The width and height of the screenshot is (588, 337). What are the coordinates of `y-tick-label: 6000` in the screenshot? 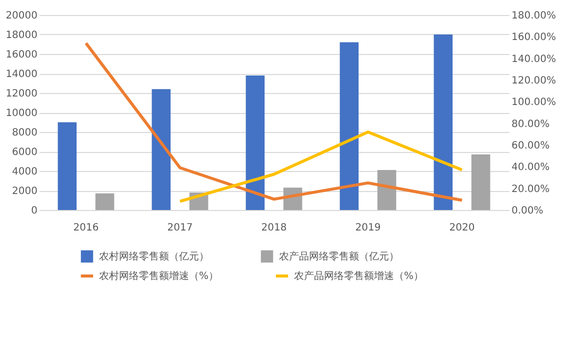 It's located at (25, 152).